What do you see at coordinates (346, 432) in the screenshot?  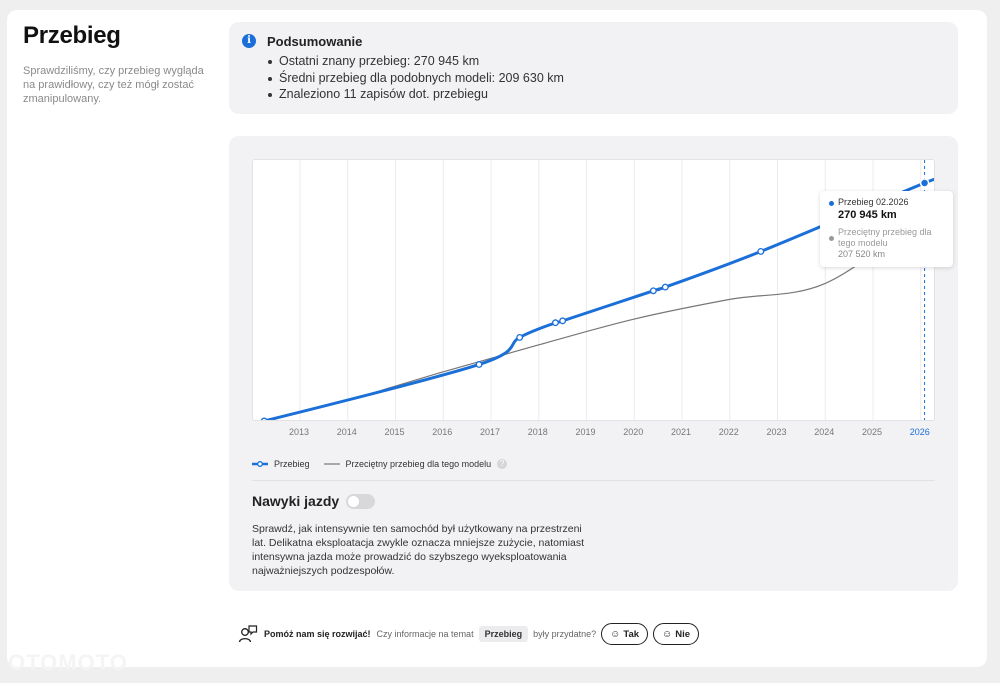 I see `x-tick-label: 2014` at bounding box center [346, 432].